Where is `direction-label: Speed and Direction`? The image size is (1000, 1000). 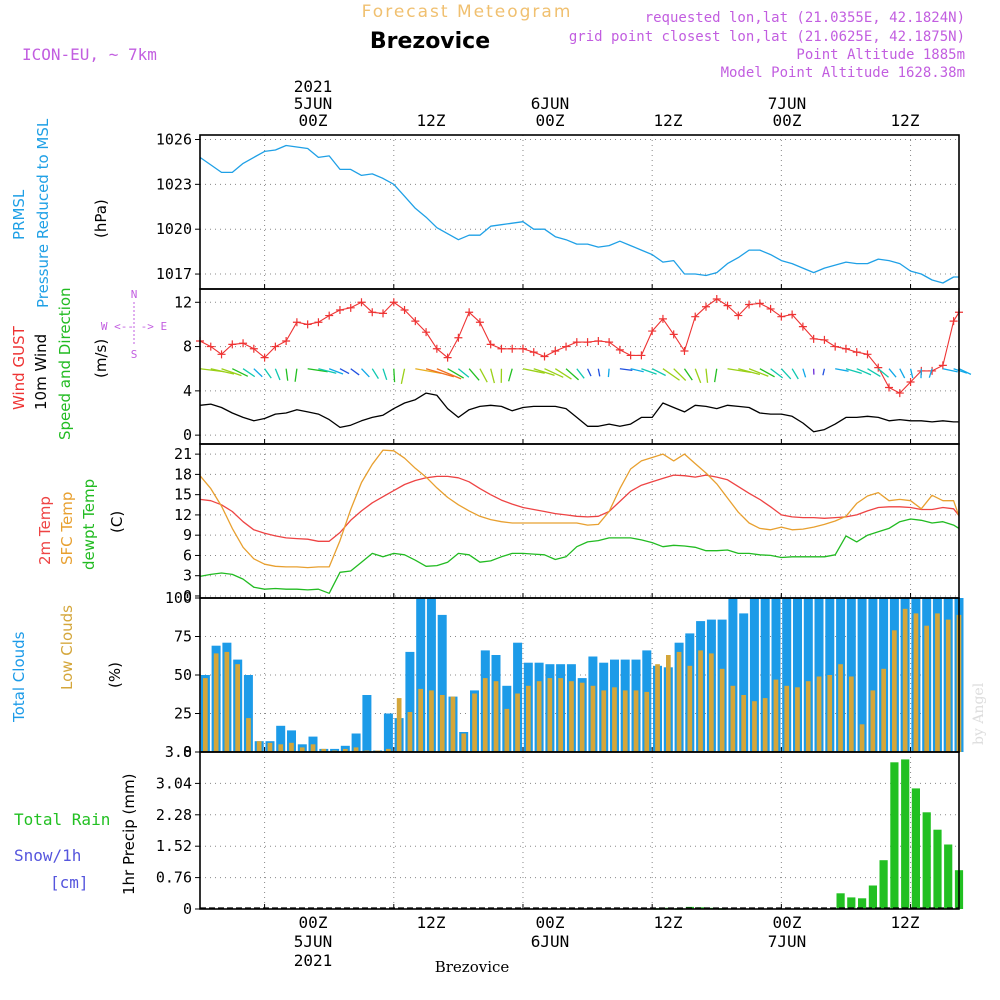
direction-label: Speed and Direction is located at coordinates (65, 363).